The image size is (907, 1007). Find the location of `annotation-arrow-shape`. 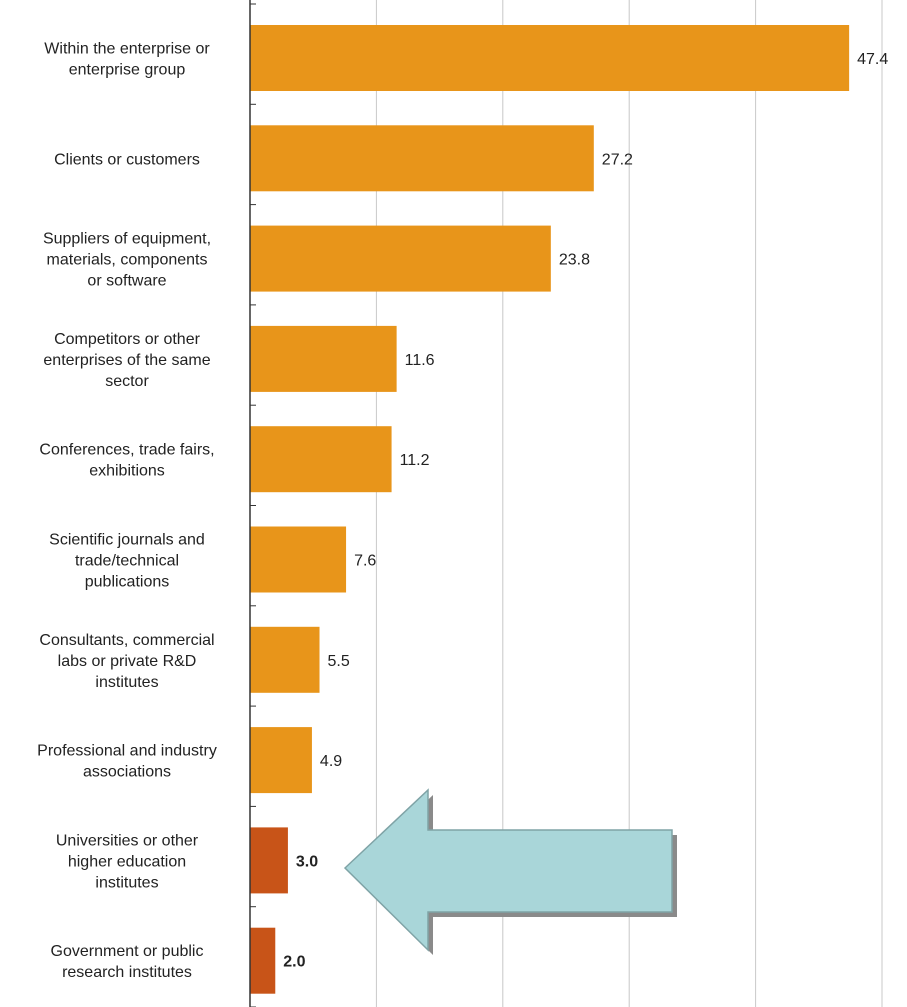

annotation-arrow-shape is located at coordinates (508, 870).